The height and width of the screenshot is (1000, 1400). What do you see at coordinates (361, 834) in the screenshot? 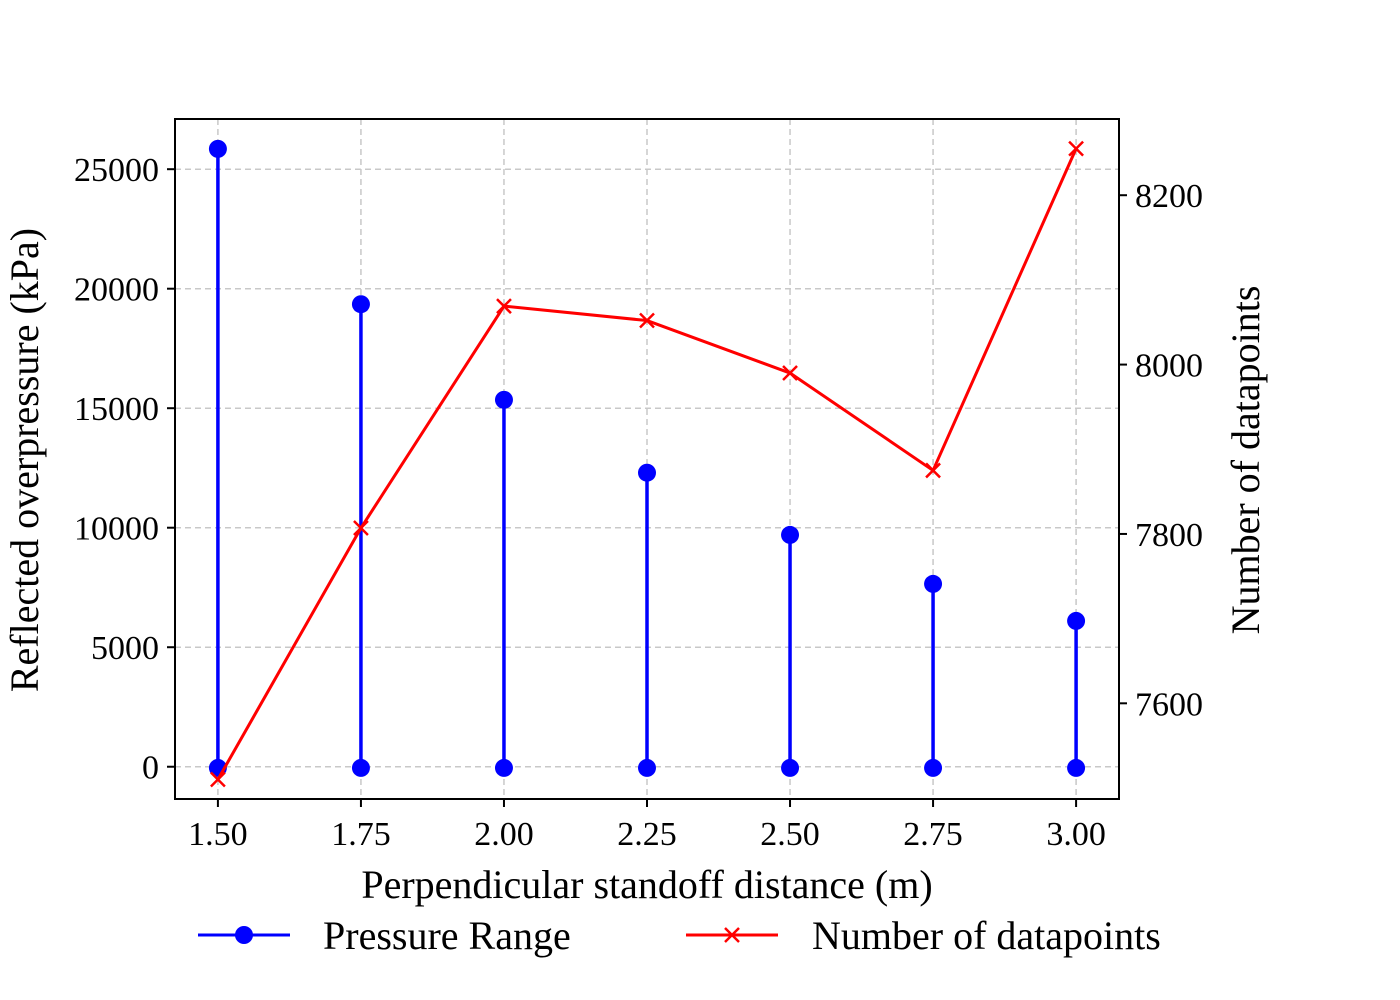
I see `x-tick-label: 1.75` at bounding box center [361, 834].